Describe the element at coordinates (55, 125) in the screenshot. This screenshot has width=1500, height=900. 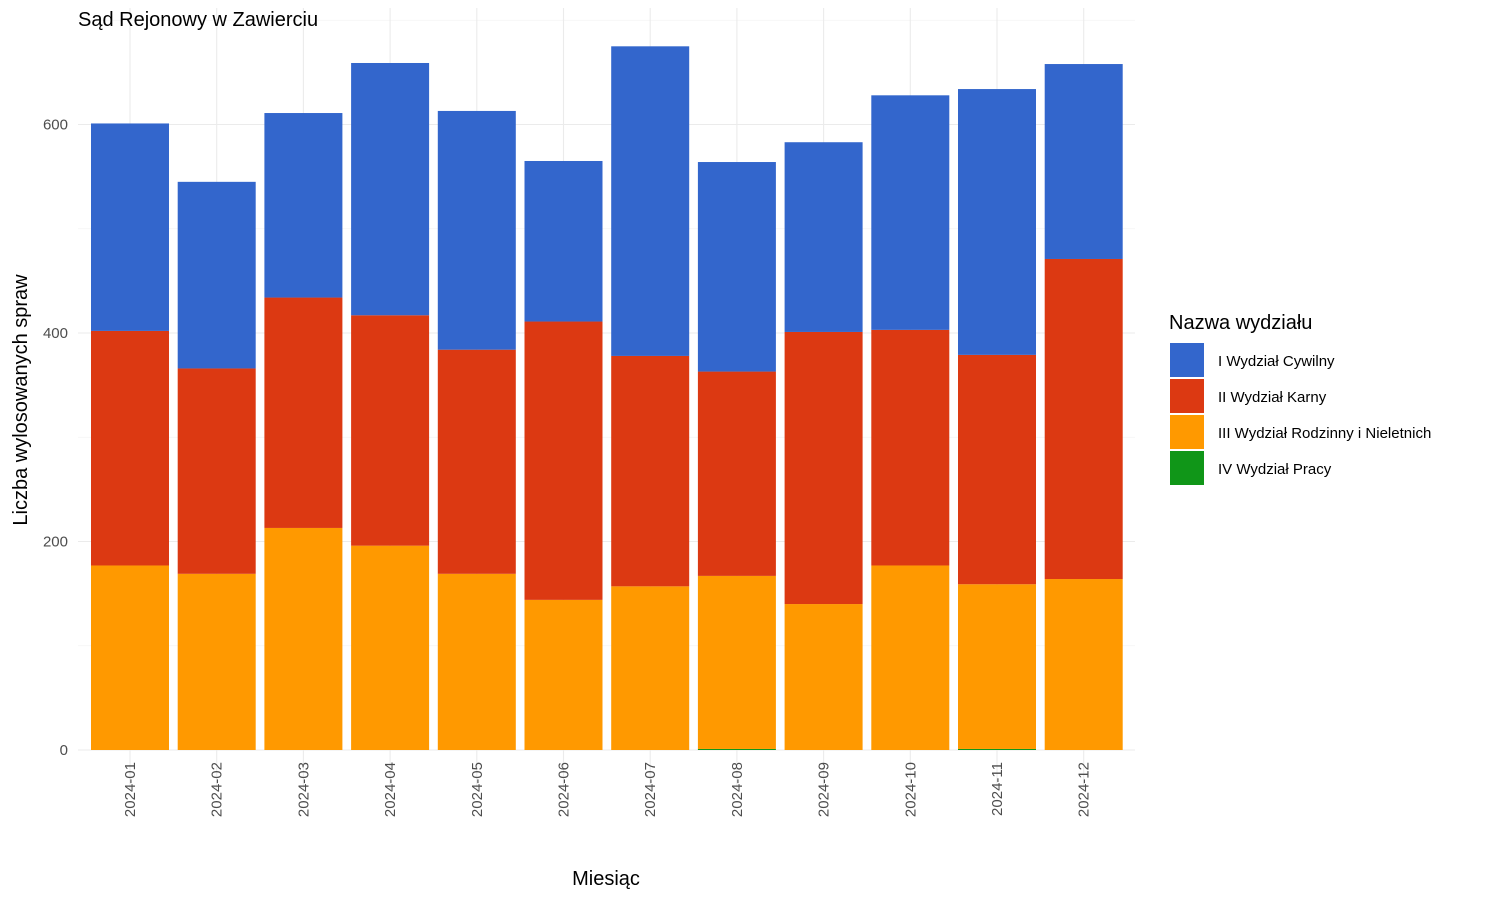
I see `y-tick-label: 600` at that location.